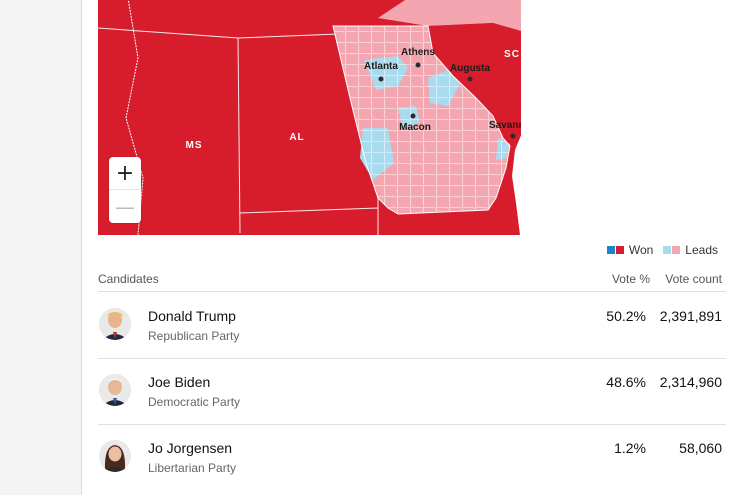 This screenshot has width=736, height=495. I want to click on nc-leads-area, so click(449, 15).